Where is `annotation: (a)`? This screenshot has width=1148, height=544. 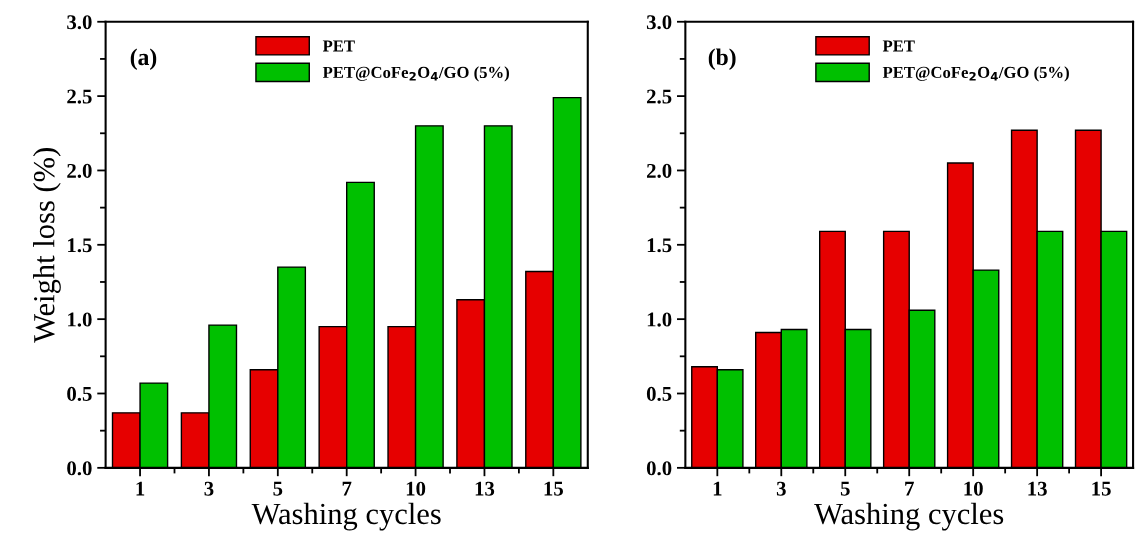
annotation: (a) is located at coordinates (143, 59).